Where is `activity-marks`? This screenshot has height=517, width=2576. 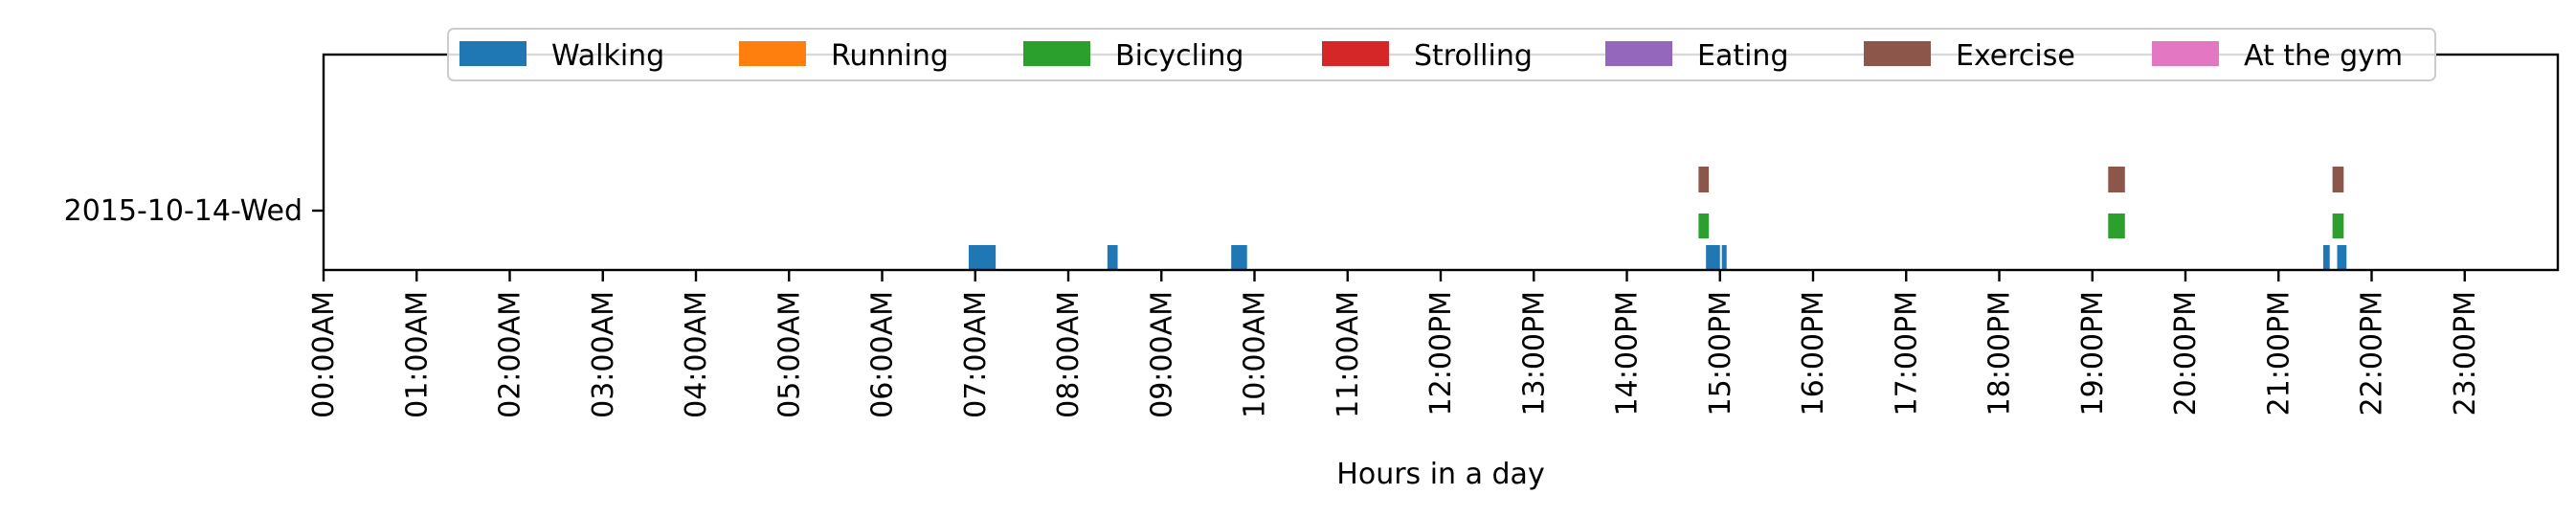 activity-marks is located at coordinates (1658, 218).